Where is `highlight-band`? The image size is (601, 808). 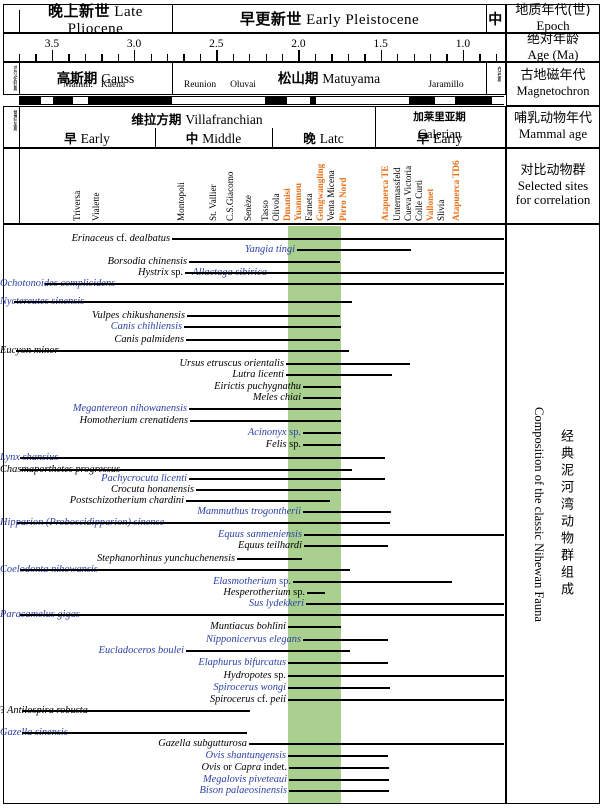 highlight-band is located at coordinates (314, 514).